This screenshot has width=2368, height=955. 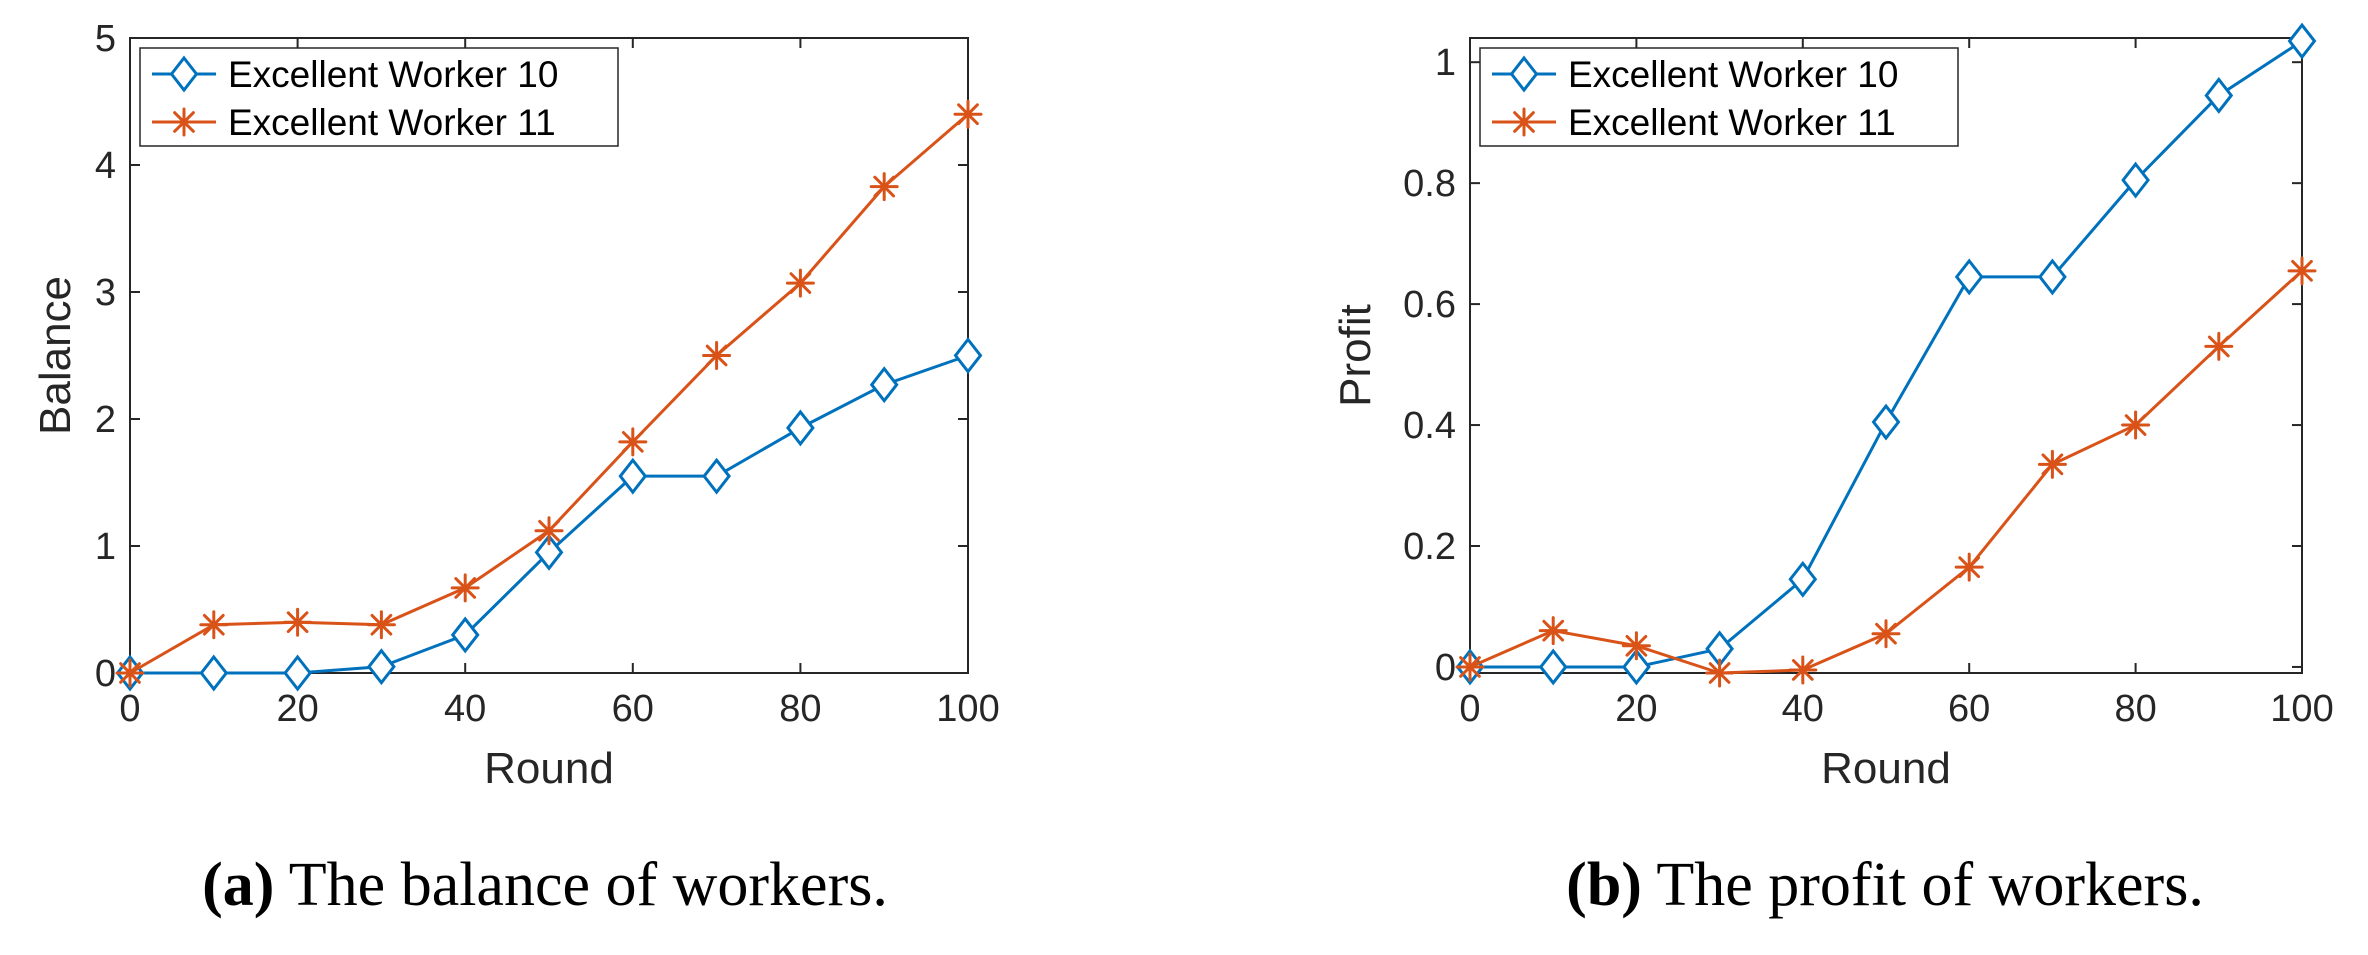 I want to click on y-tick-label: 2, so click(x=105, y=420).